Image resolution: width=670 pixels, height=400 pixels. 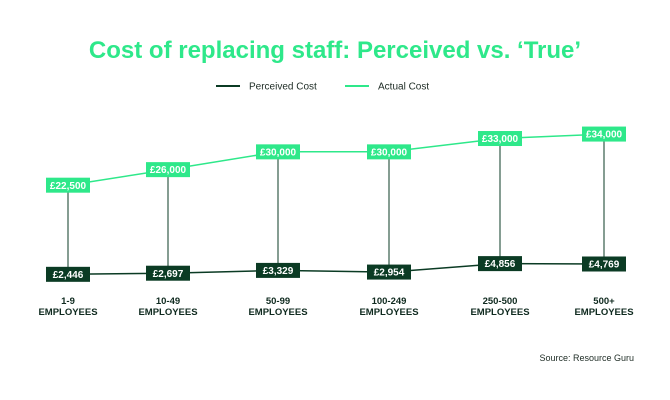 I want to click on data-label-actual: £33,000, so click(x=500, y=139).